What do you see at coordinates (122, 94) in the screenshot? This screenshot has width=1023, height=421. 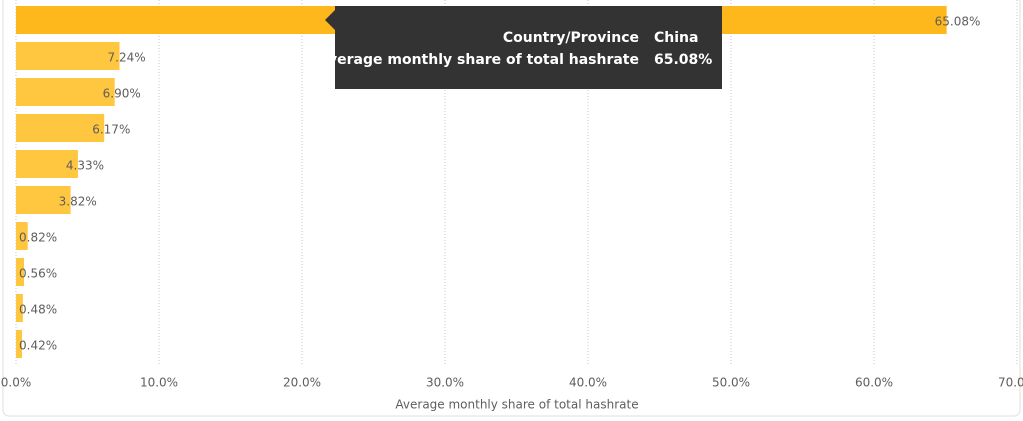 I see `data-label: 6.90%` at bounding box center [122, 94].